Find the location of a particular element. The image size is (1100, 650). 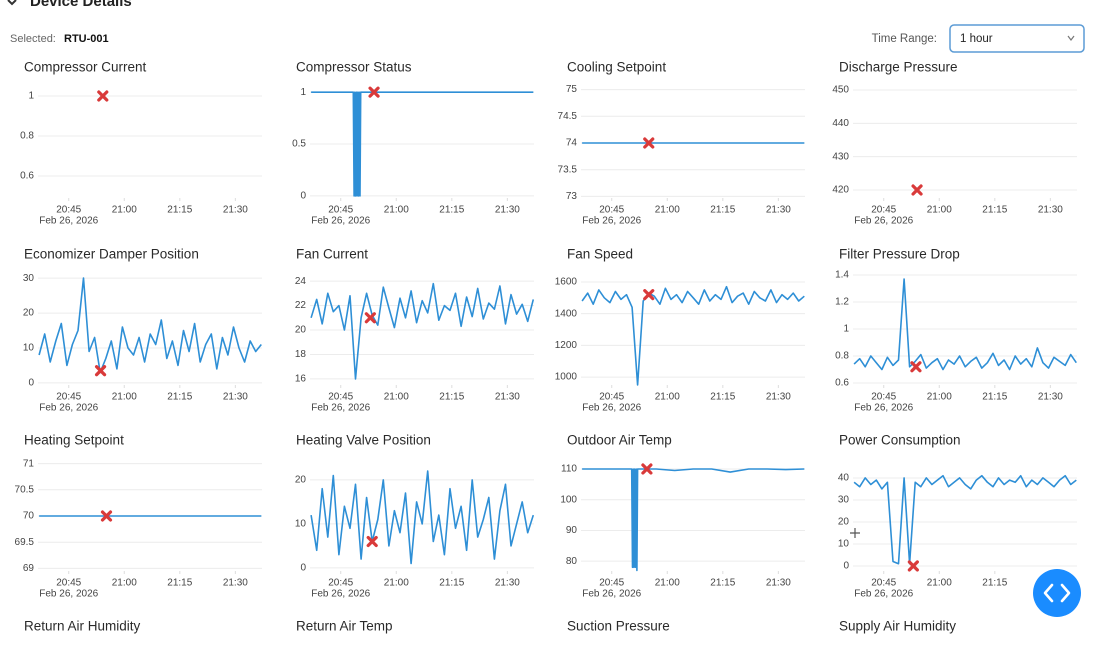

y-tick-label: 100 is located at coordinates (568, 499).